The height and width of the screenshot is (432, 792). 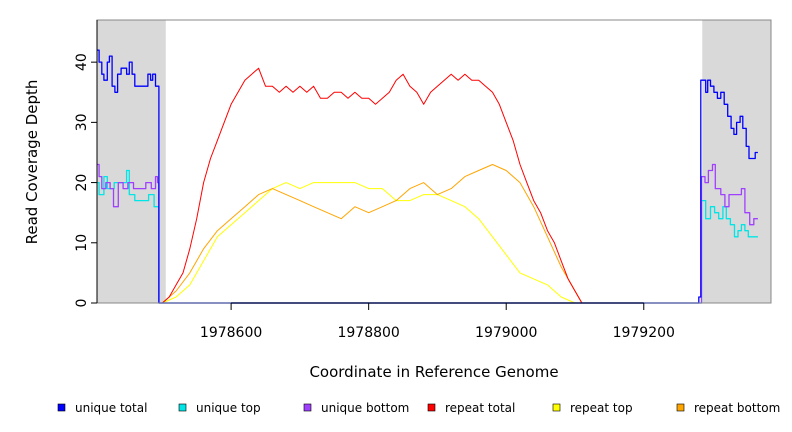 I want to click on legend-label: unique total, so click(x=111, y=408).